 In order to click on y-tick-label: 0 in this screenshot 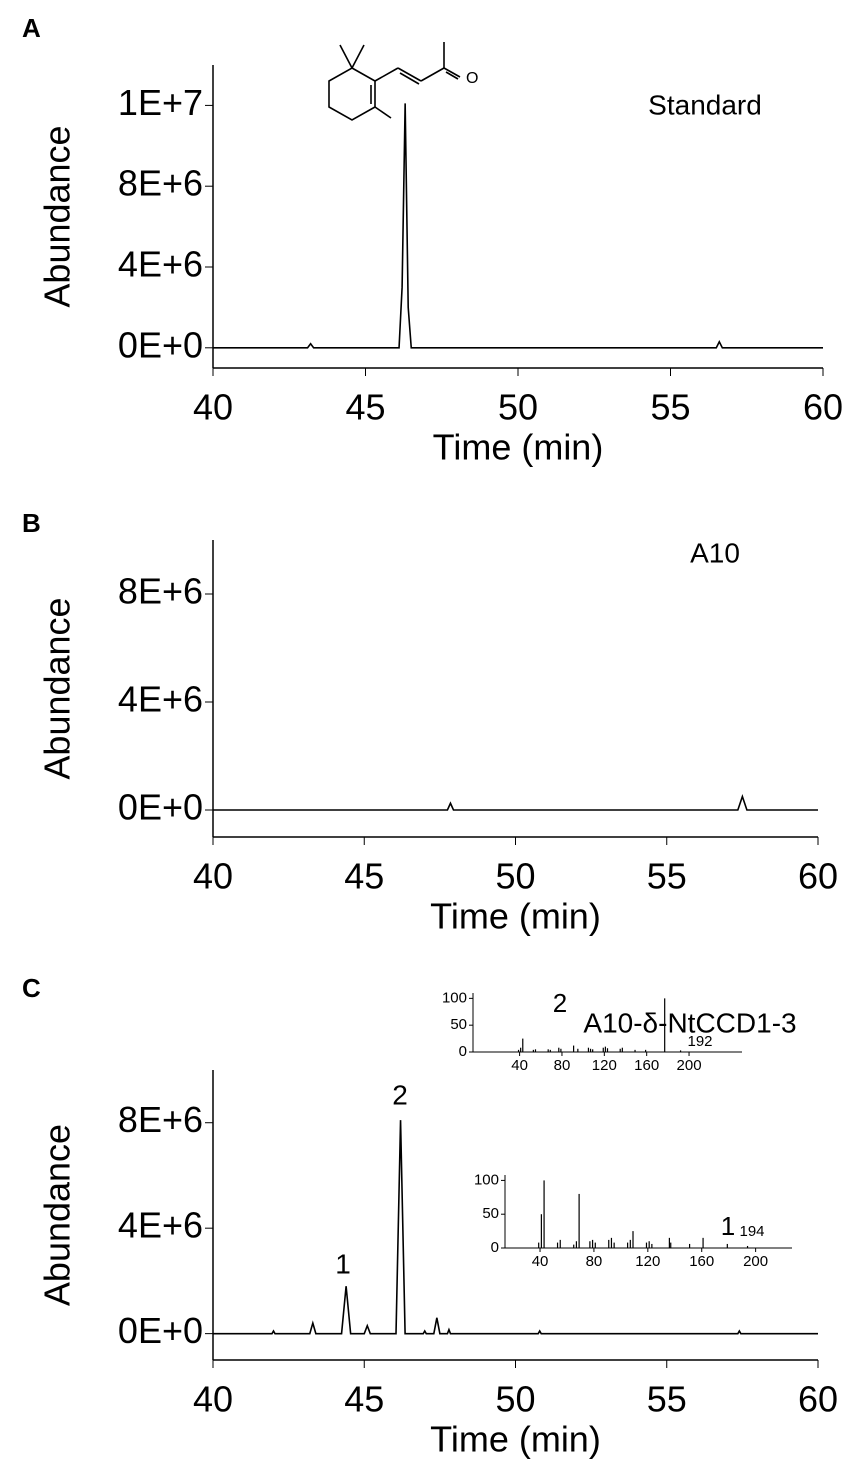, I will do `click(463, 1051)`.